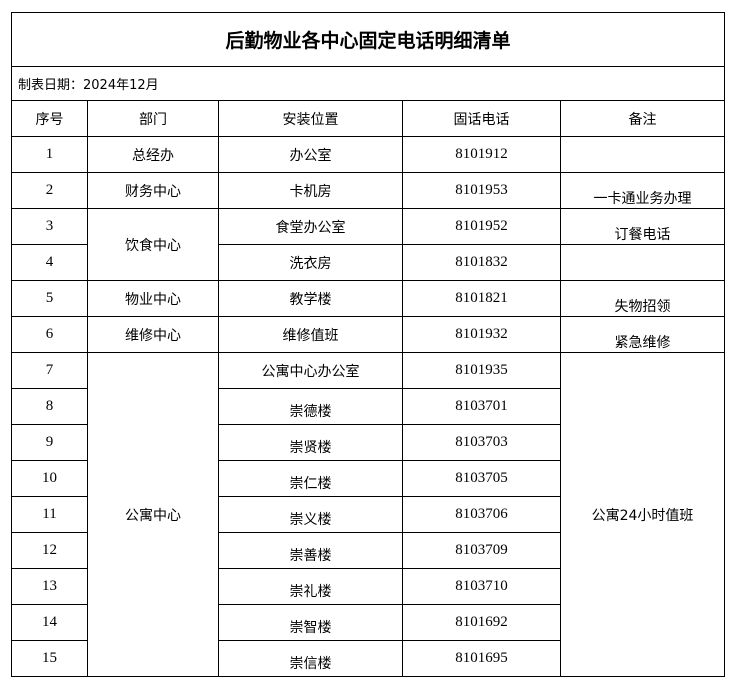  Describe the element at coordinates (49, 262) in the screenshot. I see `row-number: 4` at that location.